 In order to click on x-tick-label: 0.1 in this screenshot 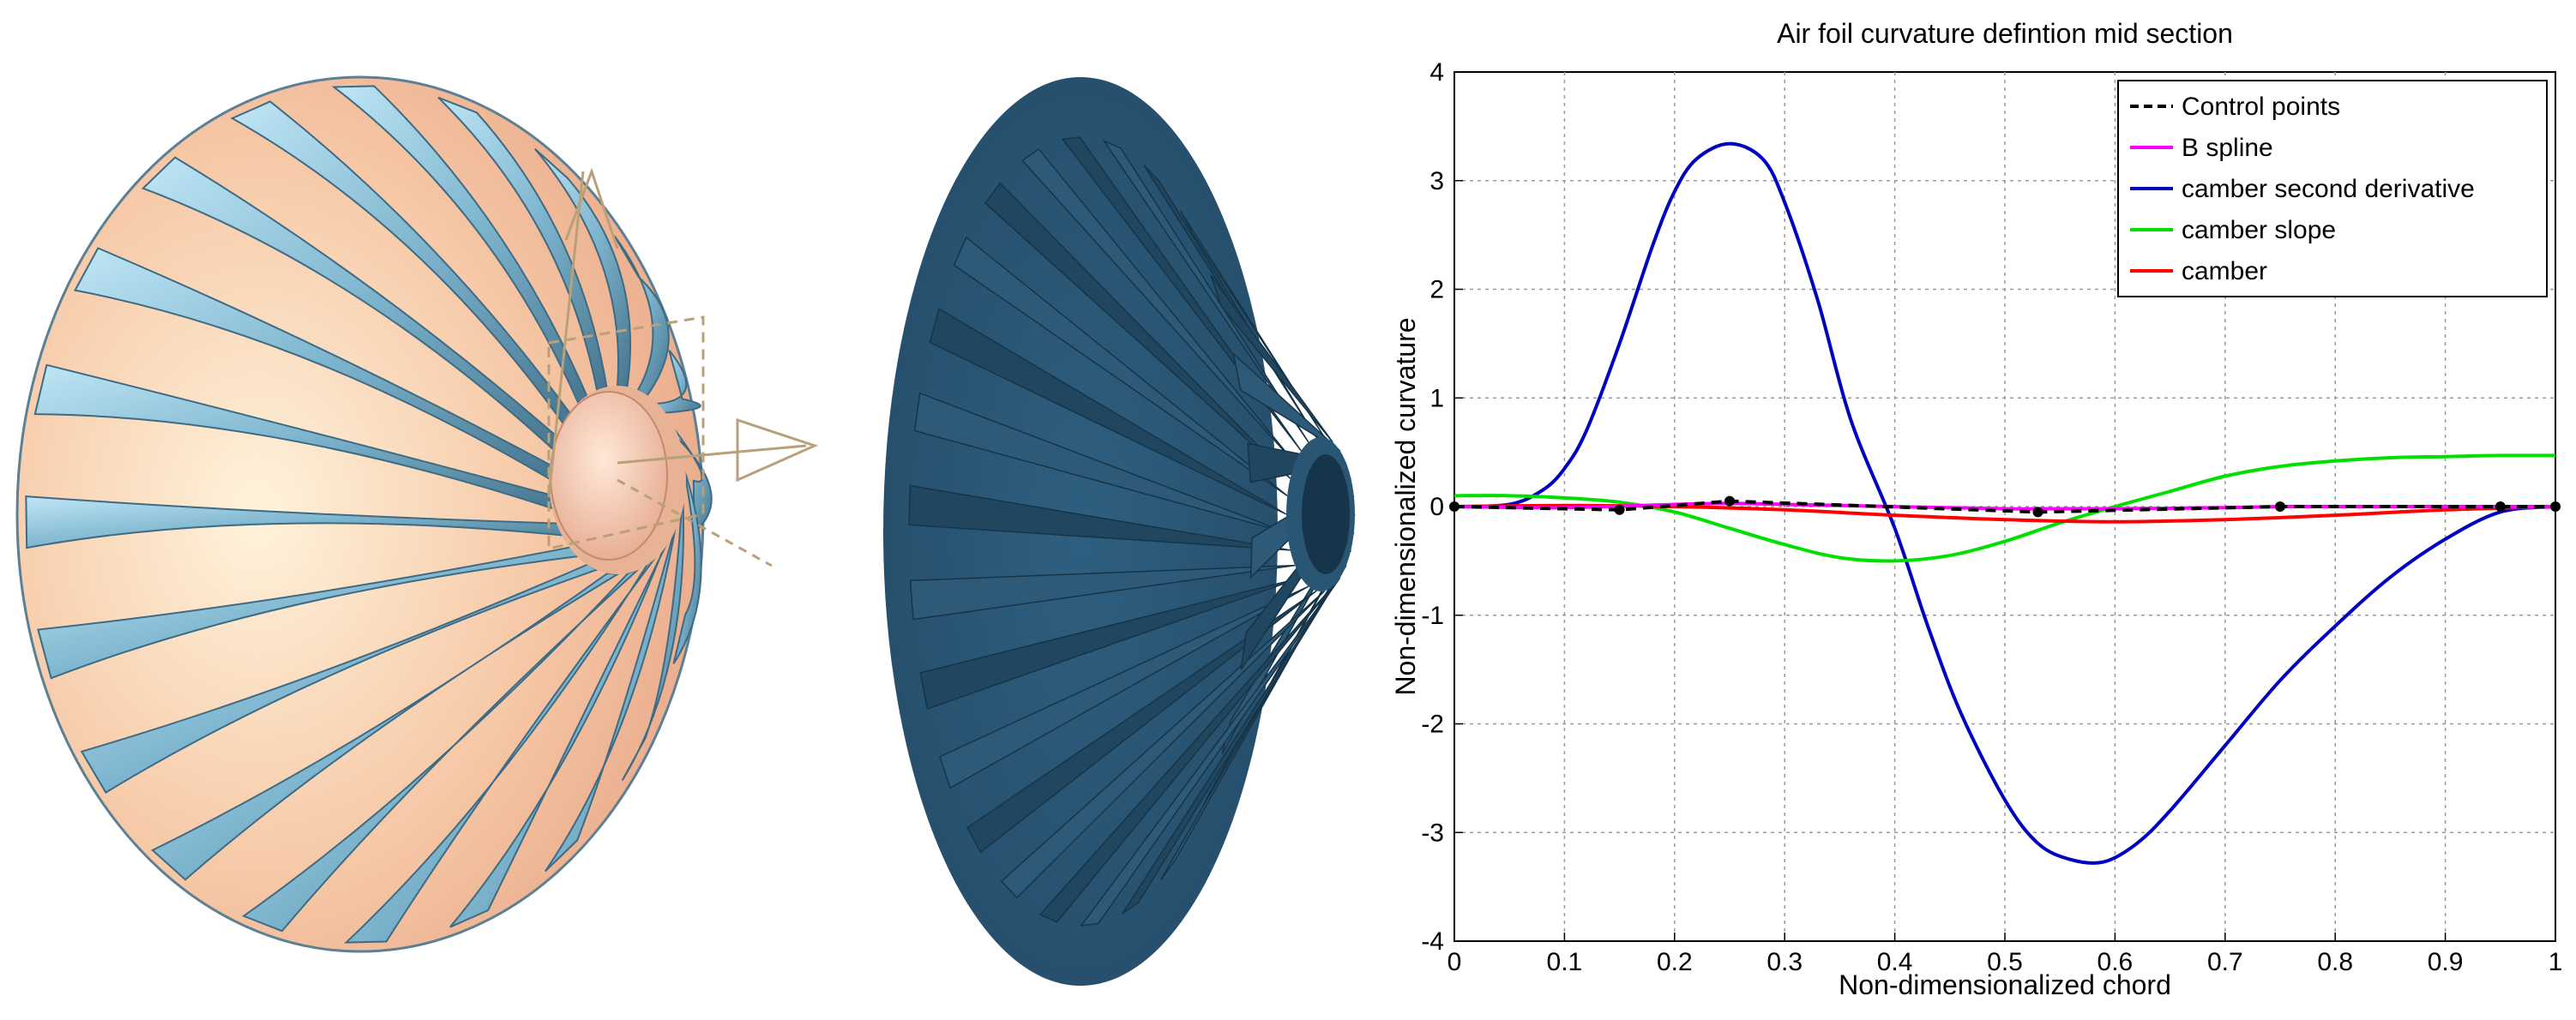, I will do `click(1565, 962)`.